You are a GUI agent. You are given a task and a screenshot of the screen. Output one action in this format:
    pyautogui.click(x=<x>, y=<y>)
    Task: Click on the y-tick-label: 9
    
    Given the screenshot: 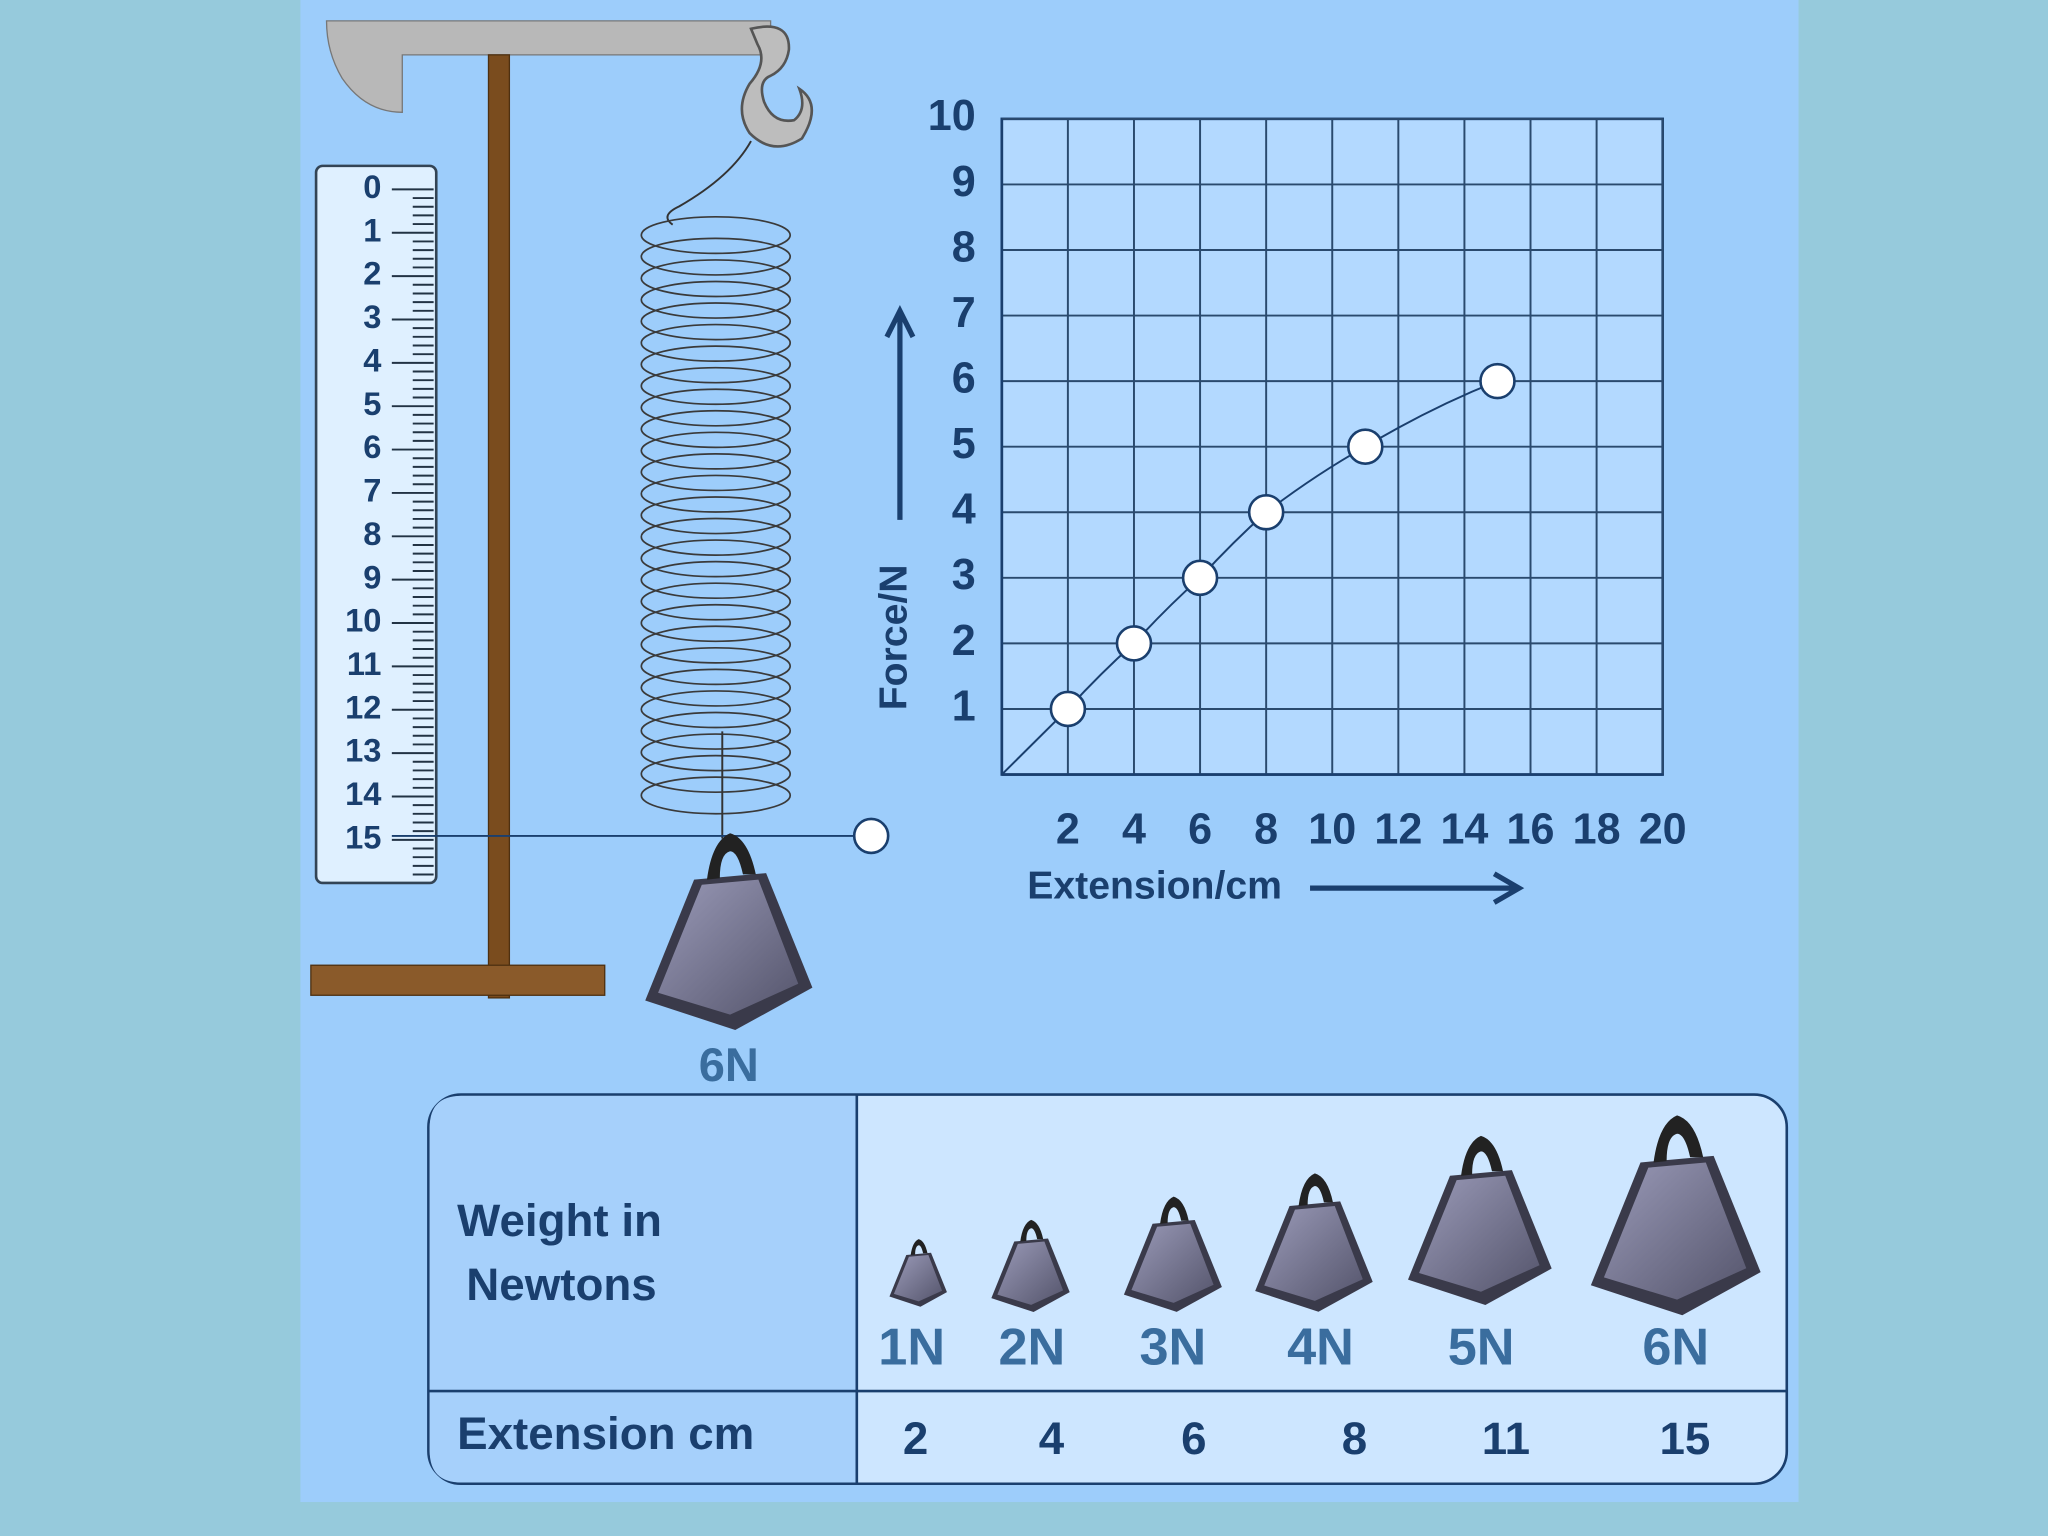 What is the action you would take?
    pyautogui.click(x=964, y=182)
    